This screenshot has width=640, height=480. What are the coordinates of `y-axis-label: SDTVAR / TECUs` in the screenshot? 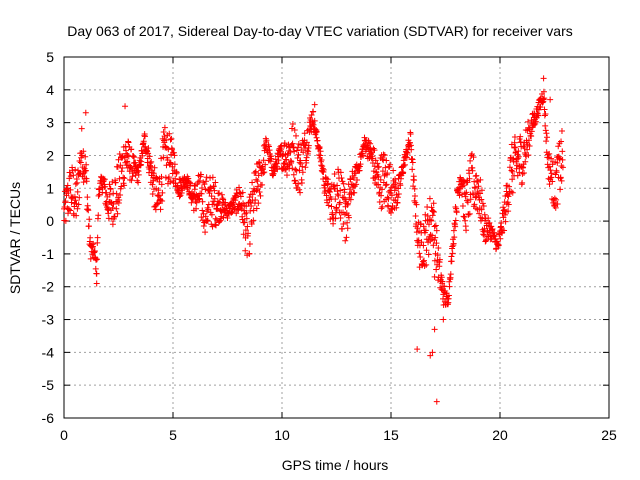 It's located at (15, 238).